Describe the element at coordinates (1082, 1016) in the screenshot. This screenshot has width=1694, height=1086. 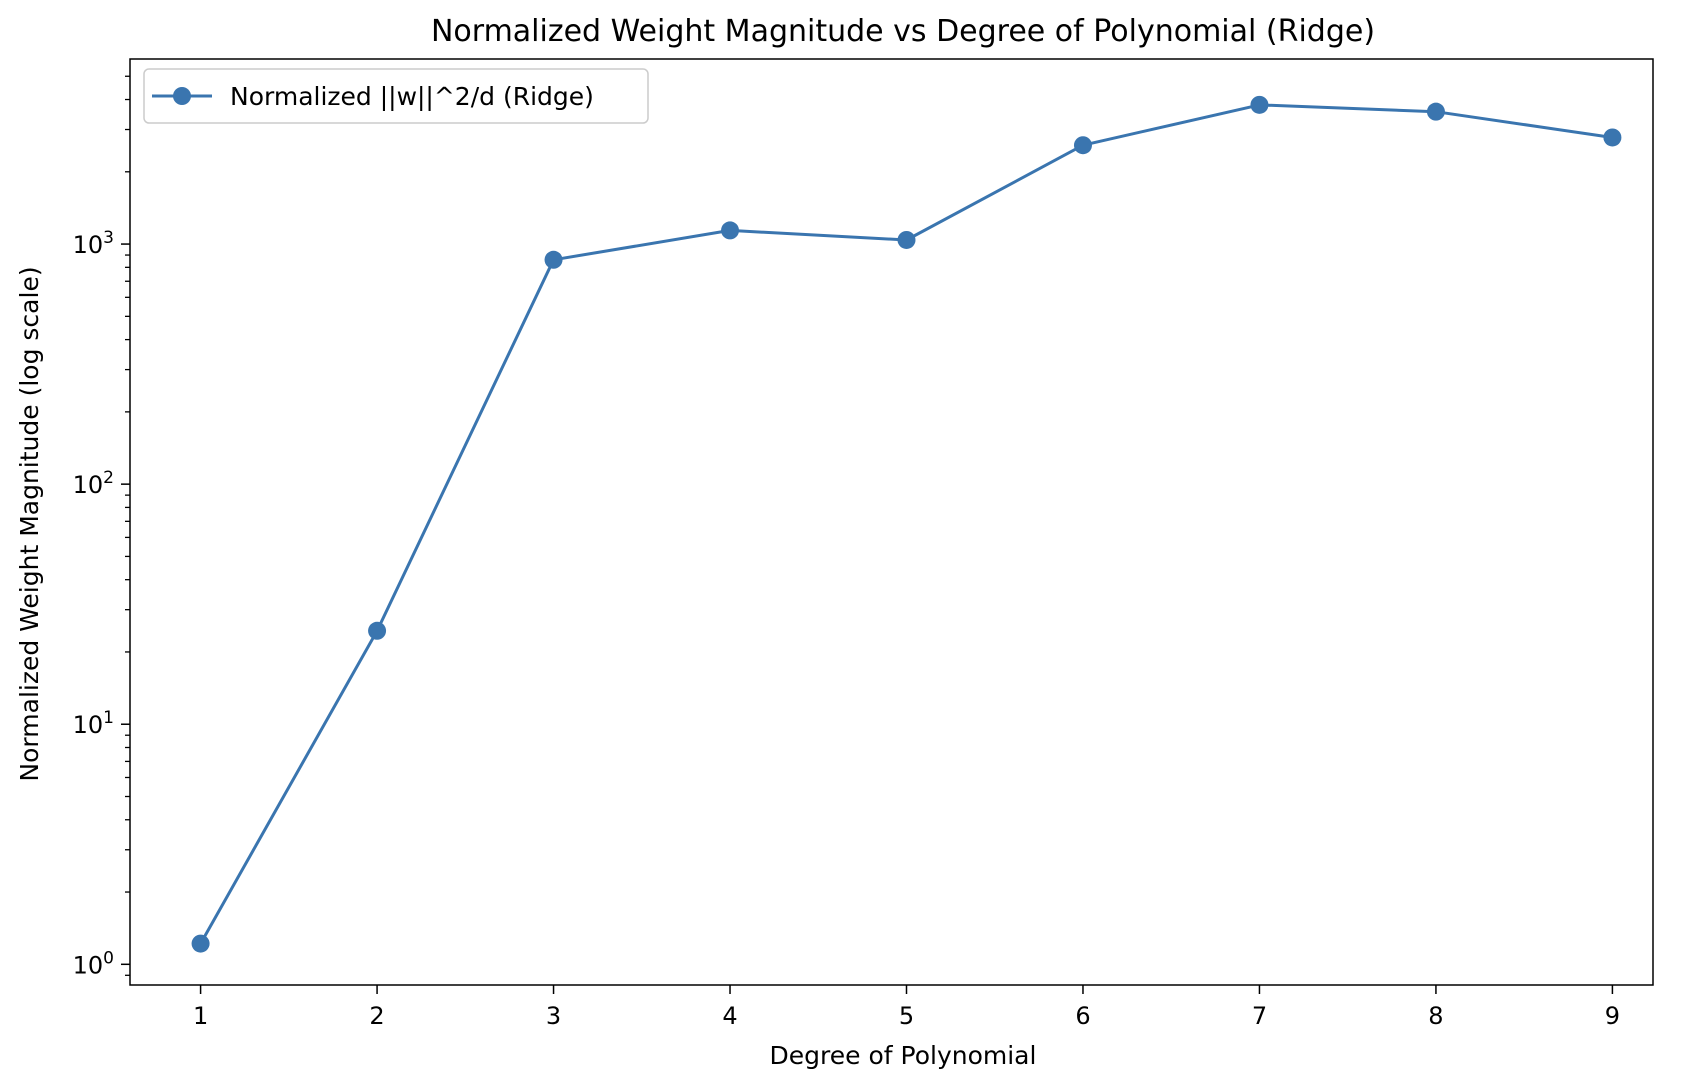
I see `x-tick-label: 6` at that location.